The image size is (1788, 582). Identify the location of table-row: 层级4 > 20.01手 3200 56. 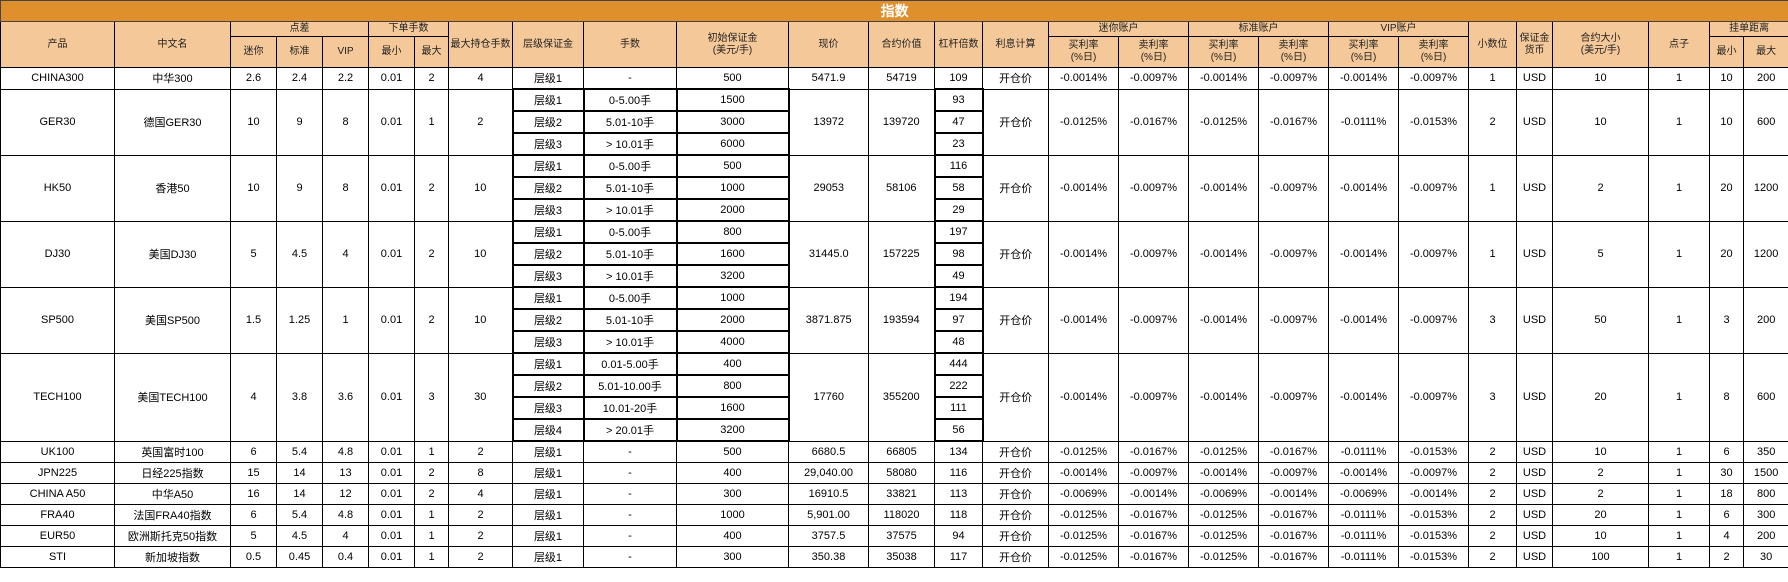
(894, 430).